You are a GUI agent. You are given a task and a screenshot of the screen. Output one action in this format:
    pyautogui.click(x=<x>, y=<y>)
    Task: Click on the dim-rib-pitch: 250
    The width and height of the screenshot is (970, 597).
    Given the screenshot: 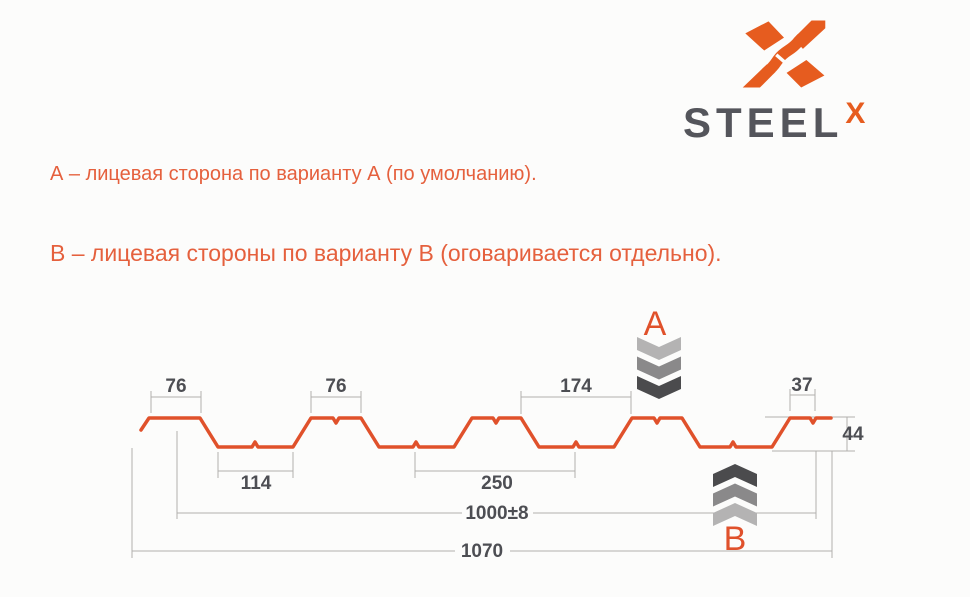 What is the action you would take?
    pyautogui.click(x=497, y=483)
    